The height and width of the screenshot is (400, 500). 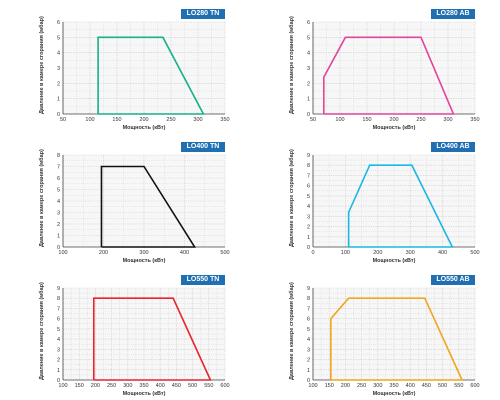 I want to click on chart-title-badge: LO400 TN, so click(x=203, y=147).